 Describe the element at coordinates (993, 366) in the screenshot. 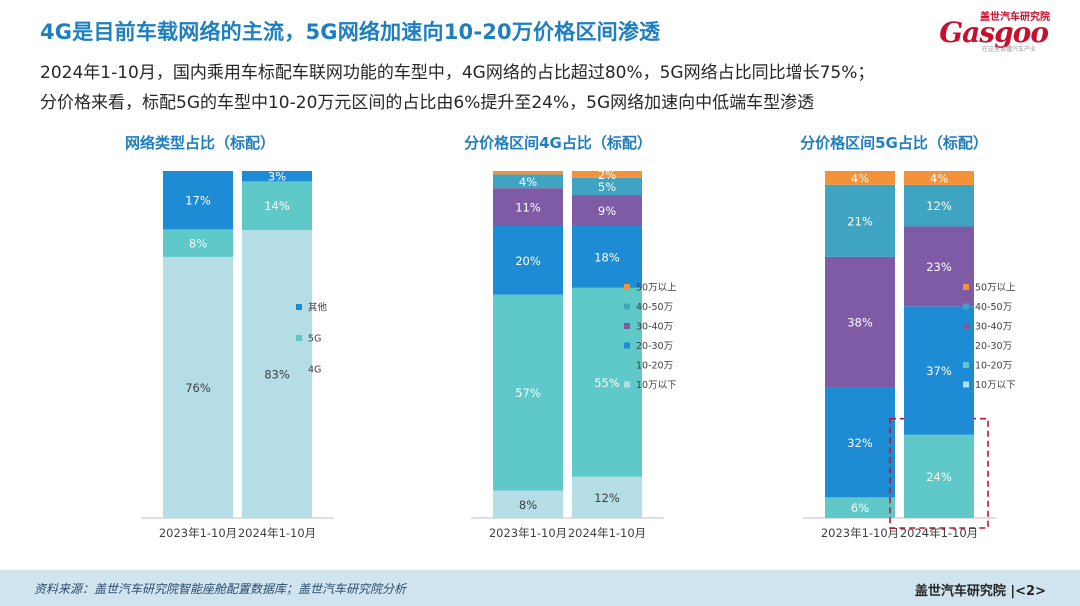

I see `chart3-legend-label-10-20万: 10-20万` at that location.